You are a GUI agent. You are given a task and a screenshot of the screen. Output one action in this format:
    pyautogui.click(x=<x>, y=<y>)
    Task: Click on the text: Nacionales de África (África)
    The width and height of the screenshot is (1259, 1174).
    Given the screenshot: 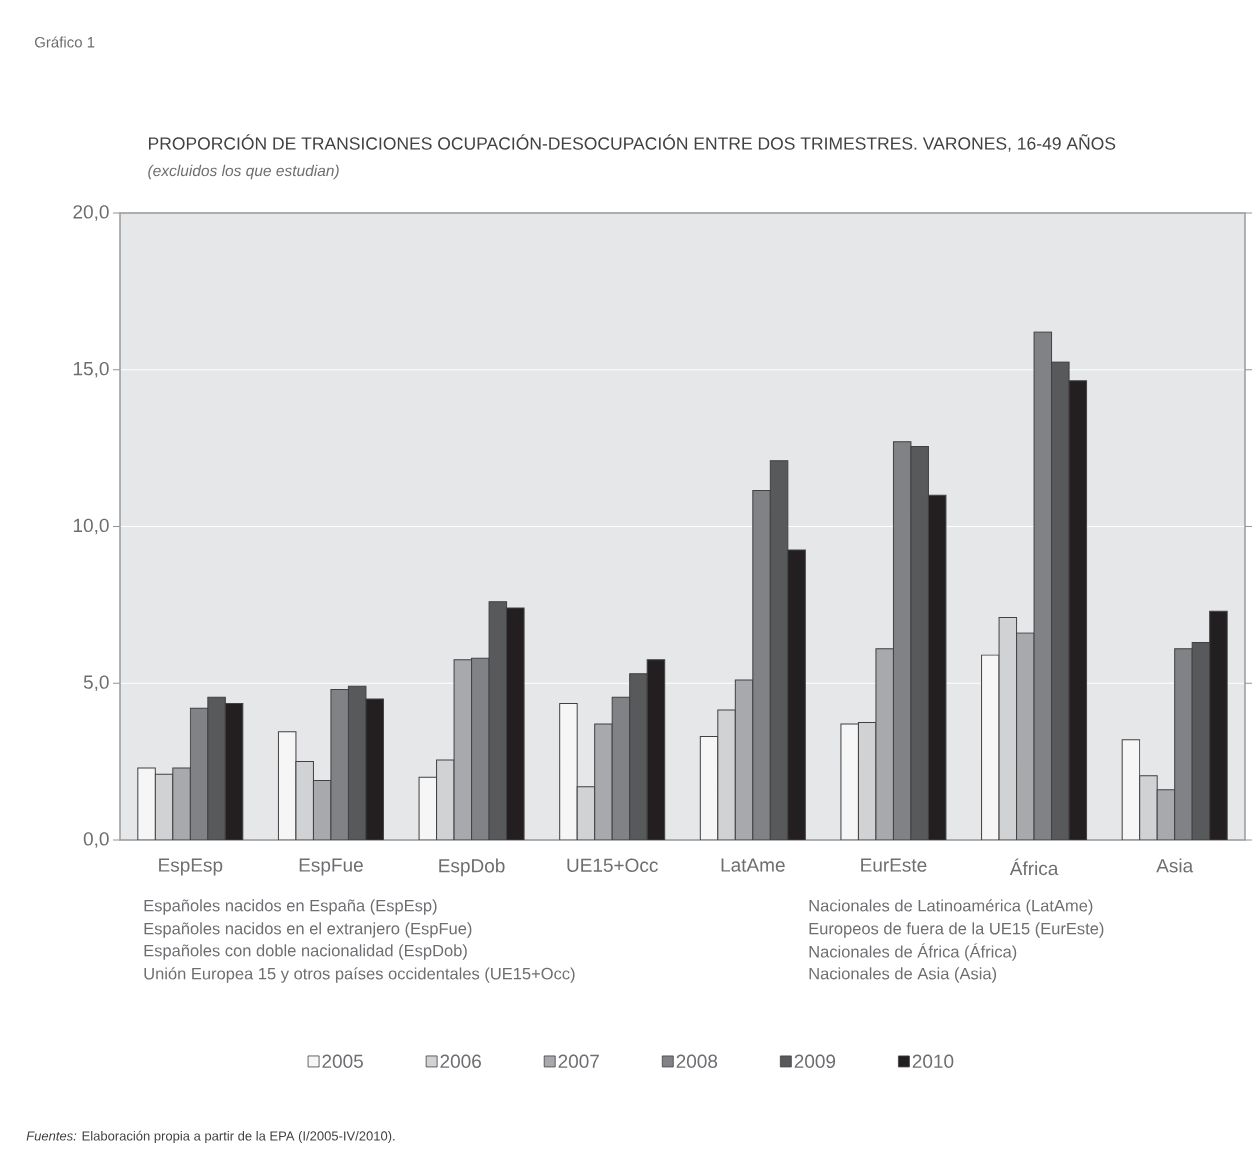 What is the action you would take?
    pyautogui.click(x=913, y=952)
    